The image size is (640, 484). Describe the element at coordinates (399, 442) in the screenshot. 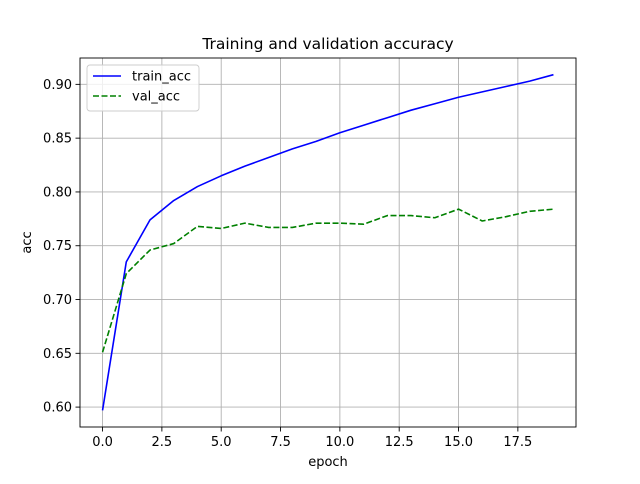

I see `x-tick-label: 12.5` at that location.